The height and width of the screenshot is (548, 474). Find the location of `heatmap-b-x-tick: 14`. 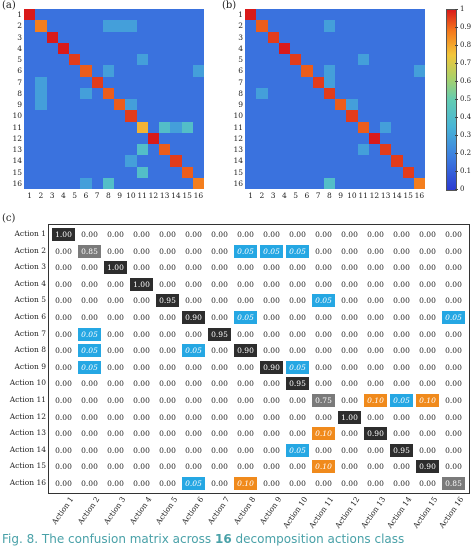

heatmap-b-x-tick: 14 is located at coordinates (397, 195).